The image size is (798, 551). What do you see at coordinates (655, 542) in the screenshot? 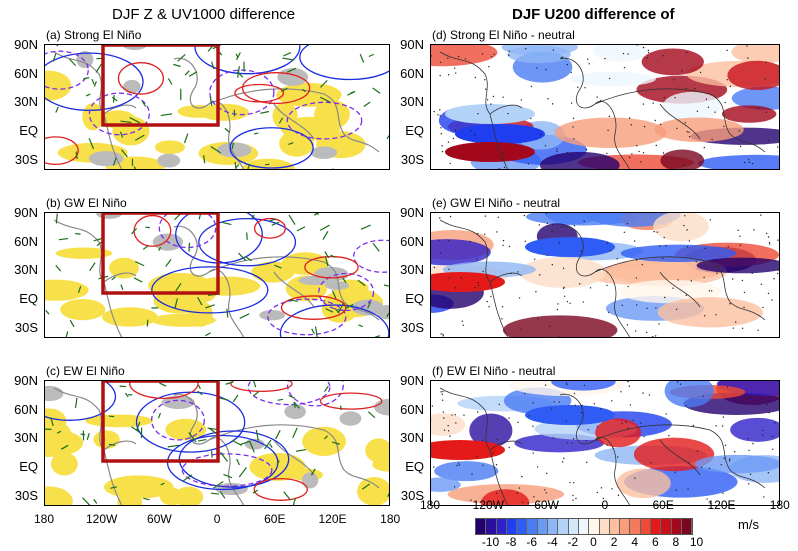
I see `colorbar-label: 6` at bounding box center [655, 542].